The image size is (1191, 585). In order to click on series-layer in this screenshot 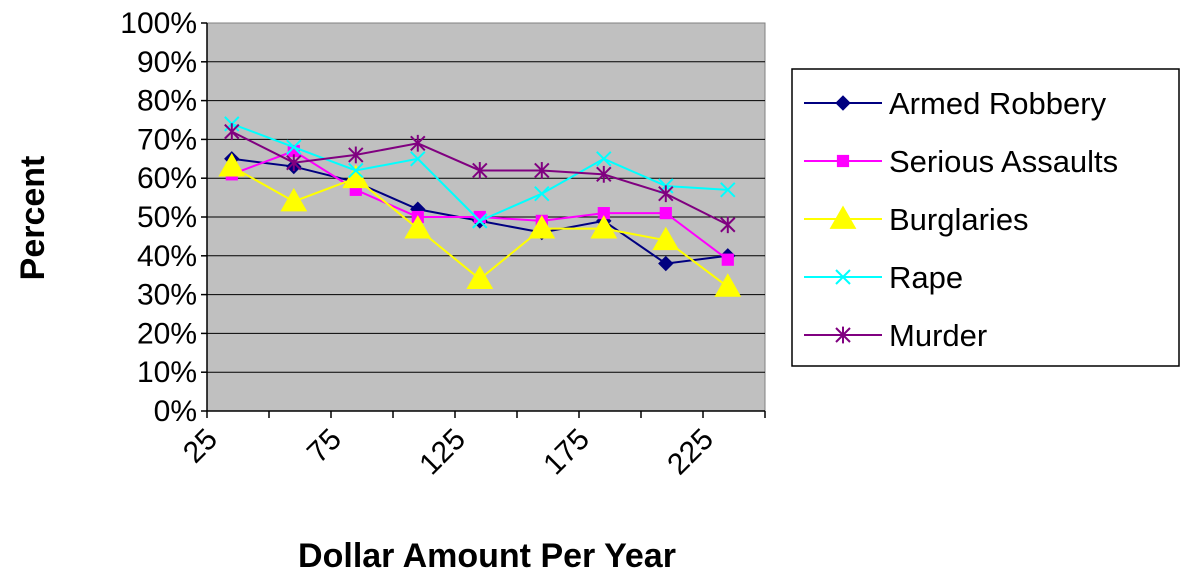, I will do `click(480, 206)`.